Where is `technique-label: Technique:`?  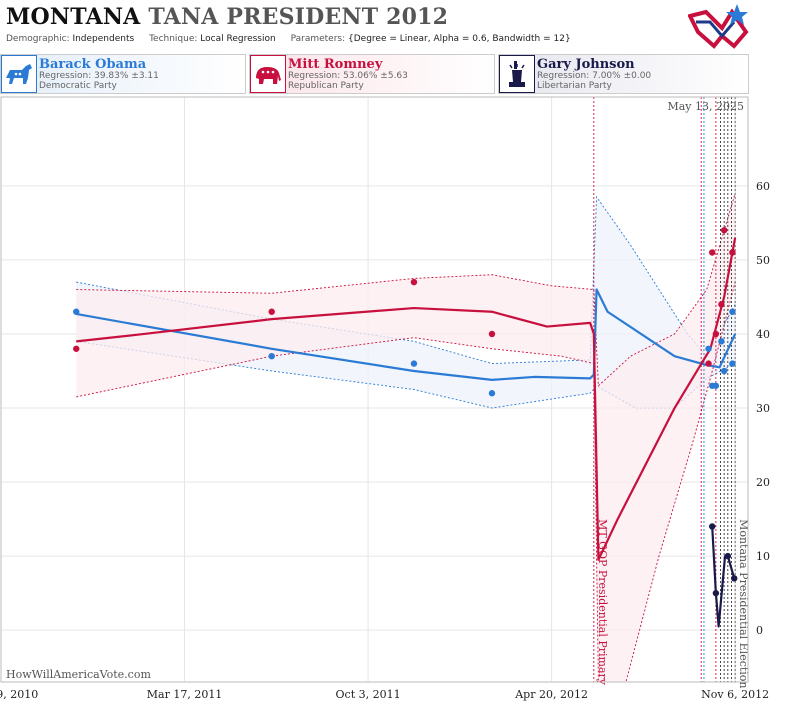 technique-label: Technique: is located at coordinates (173, 39).